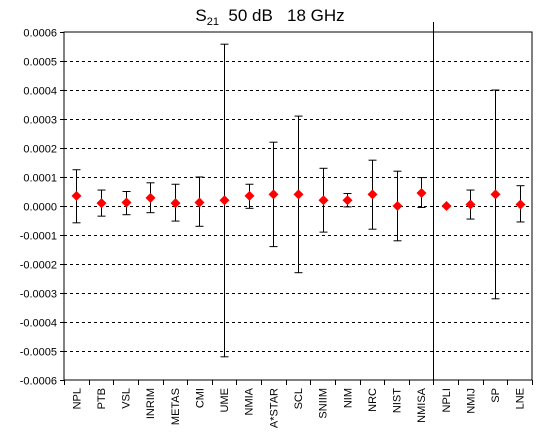 This screenshot has width=540, height=444. Describe the element at coordinates (447, 400) in the screenshot. I see `x-tick-label: NPLI` at that location.